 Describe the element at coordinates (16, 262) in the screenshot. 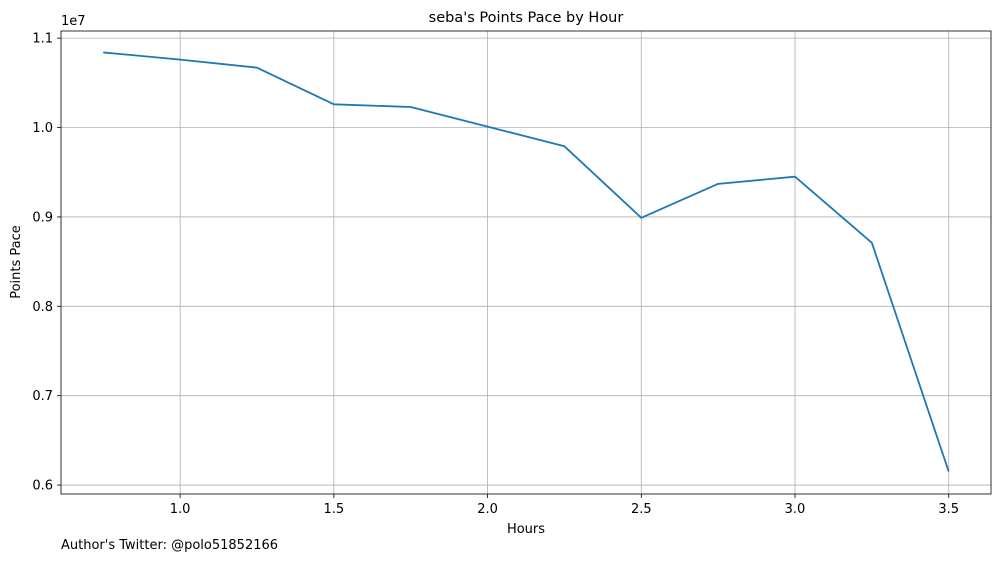

I see `y-axis-label: Points Pace` at that location.